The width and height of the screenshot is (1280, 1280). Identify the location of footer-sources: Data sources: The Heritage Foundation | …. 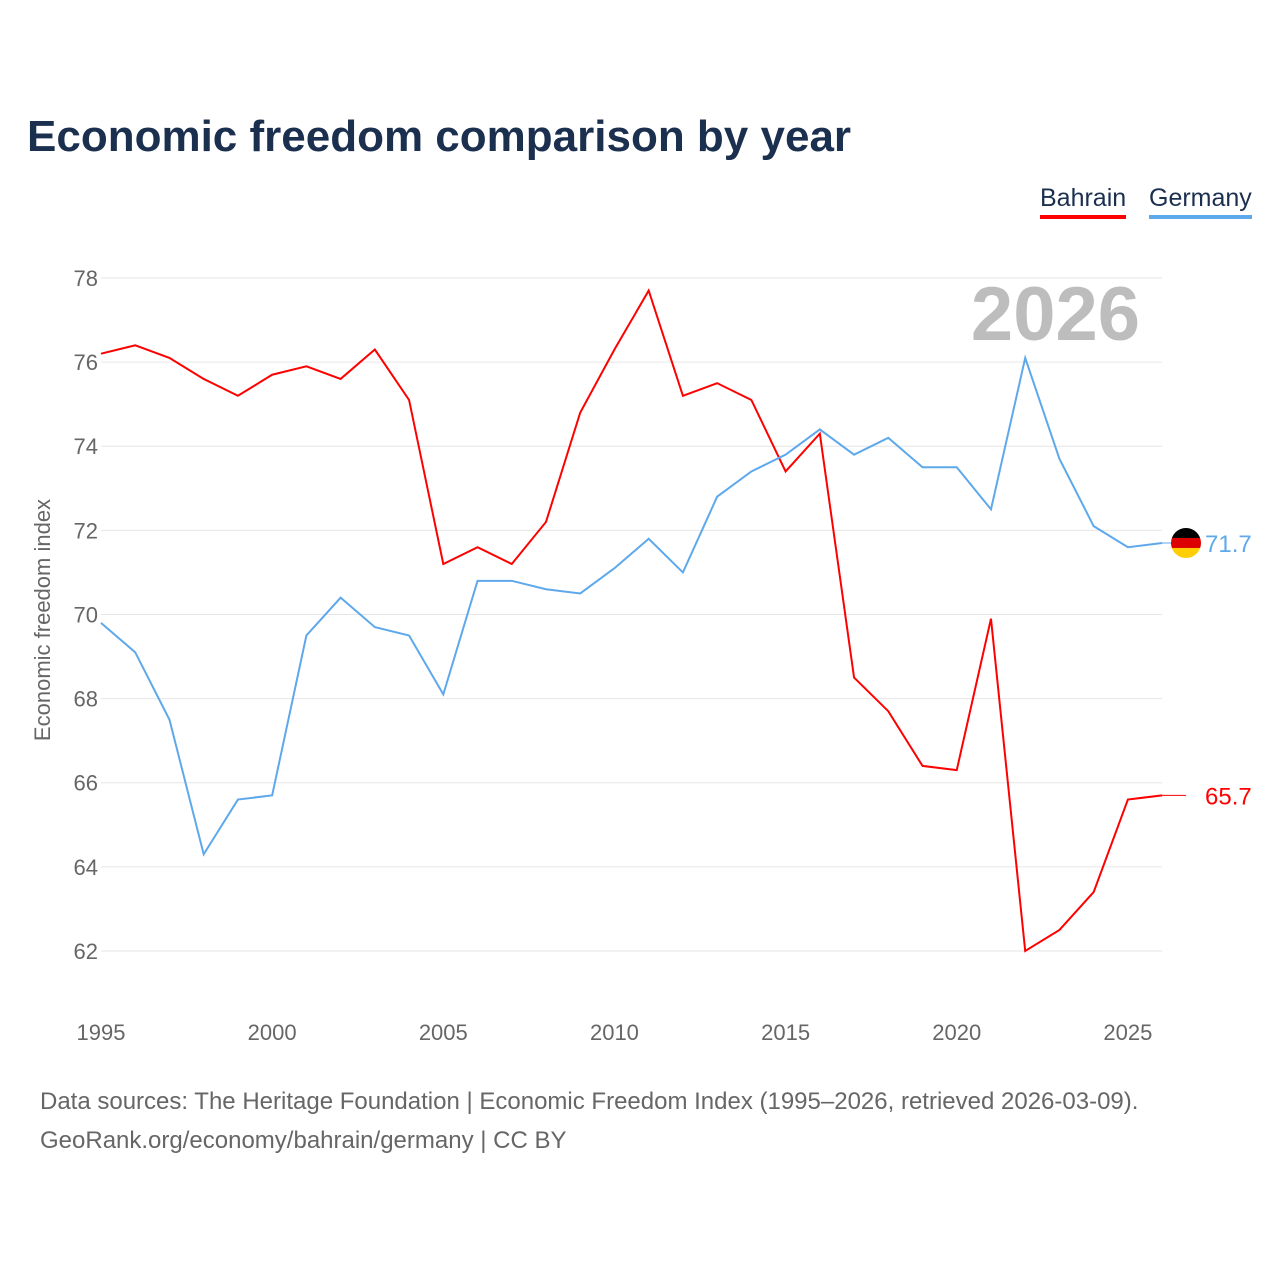
(589, 1101).